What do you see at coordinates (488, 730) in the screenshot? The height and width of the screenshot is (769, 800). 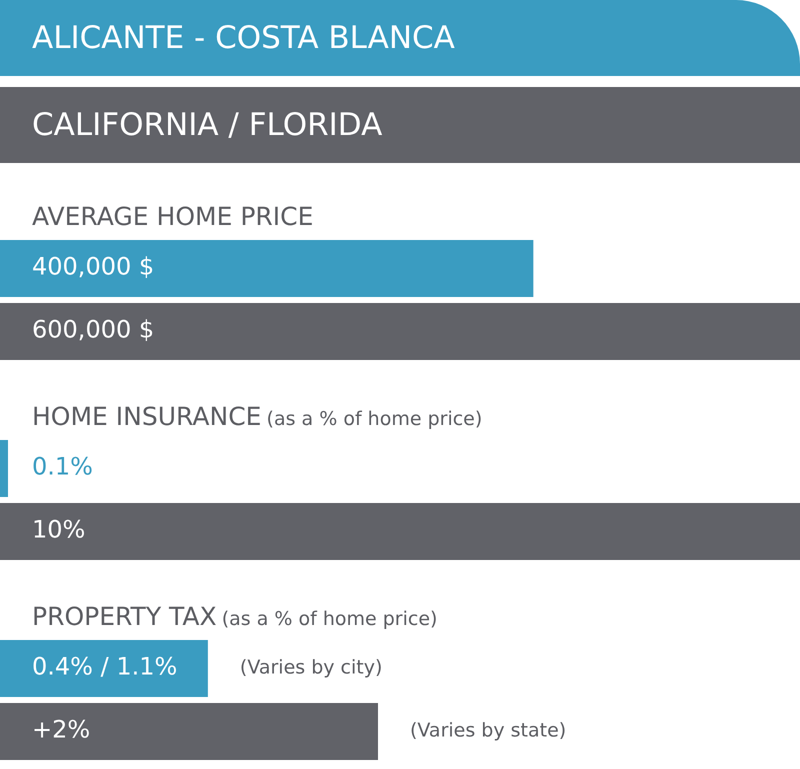 I see `text: (Varies by state)` at bounding box center [488, 730].